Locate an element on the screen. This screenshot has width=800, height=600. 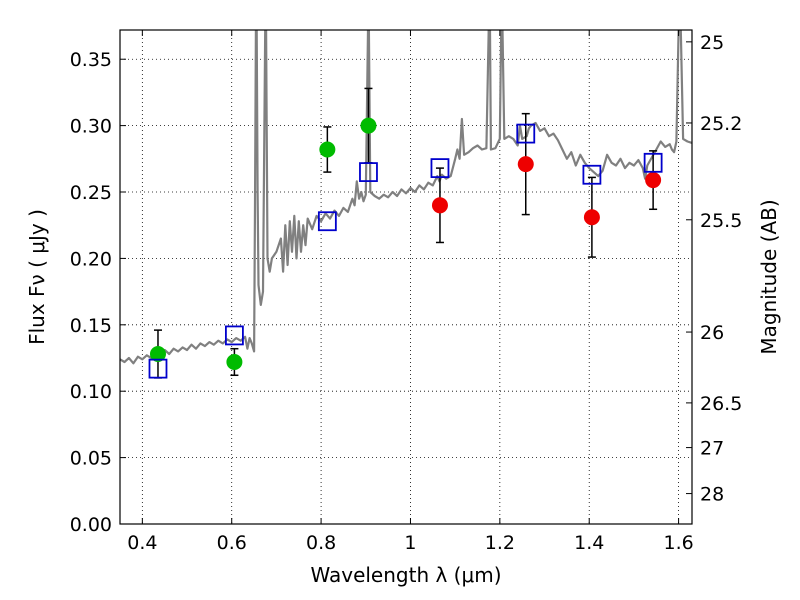
mag-tick-label: 27 is located at coordinates (712, 449).